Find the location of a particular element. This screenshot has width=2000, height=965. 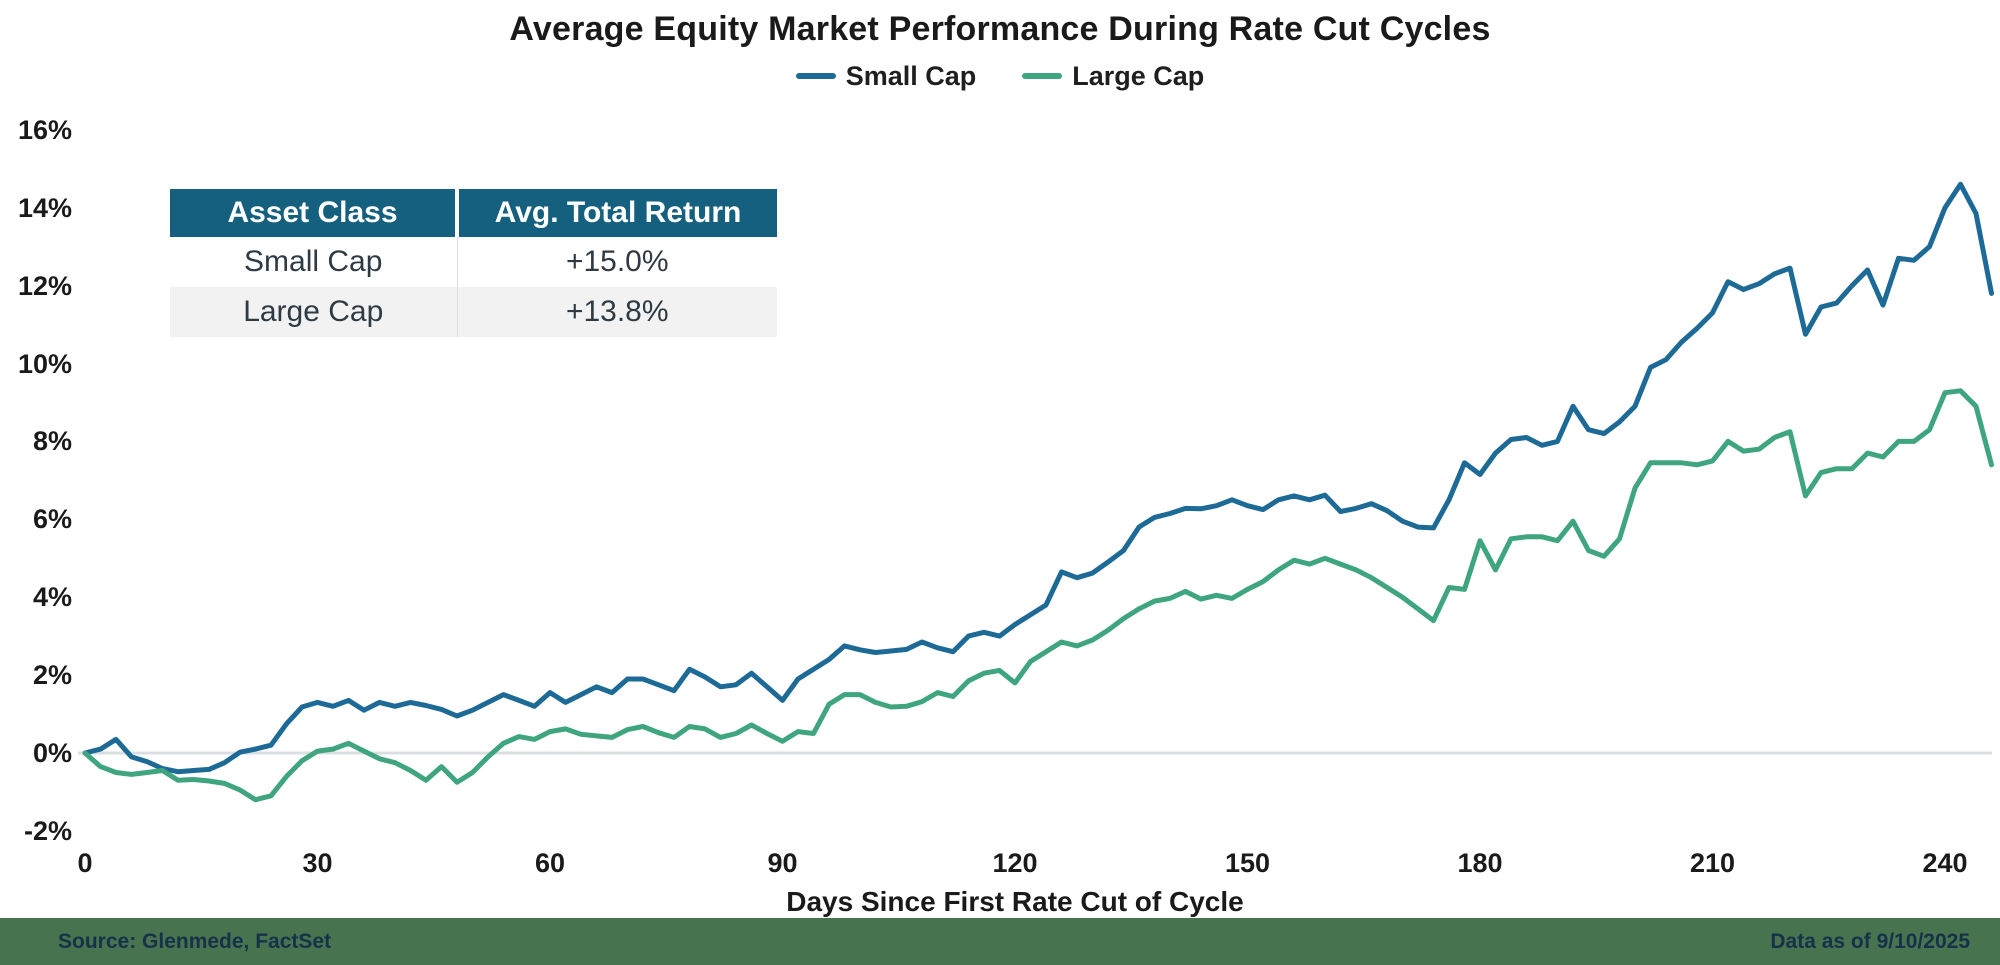

y-tick-4: 4% is located at coordinates (52, 597).